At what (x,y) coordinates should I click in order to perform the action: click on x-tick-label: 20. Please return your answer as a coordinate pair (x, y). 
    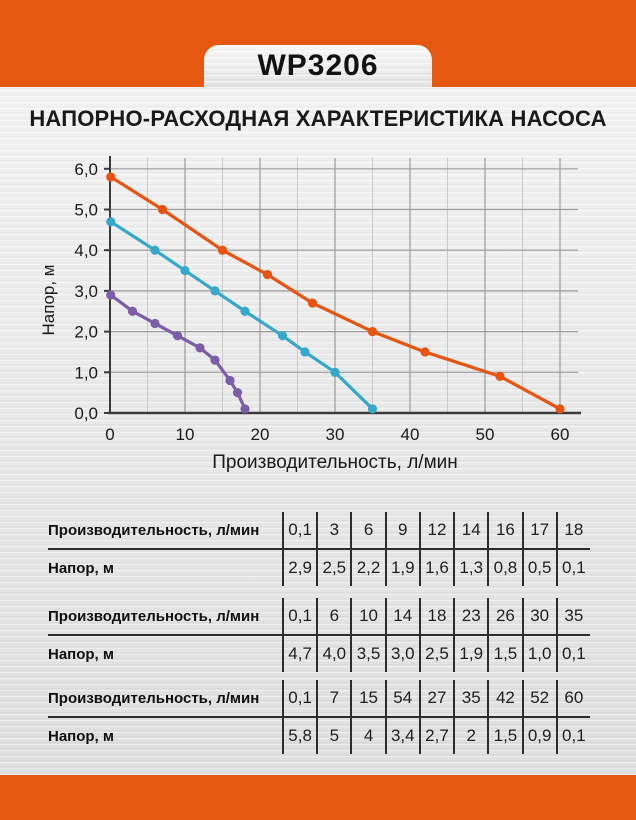
    Looking at the image, I should click on (260, 434).